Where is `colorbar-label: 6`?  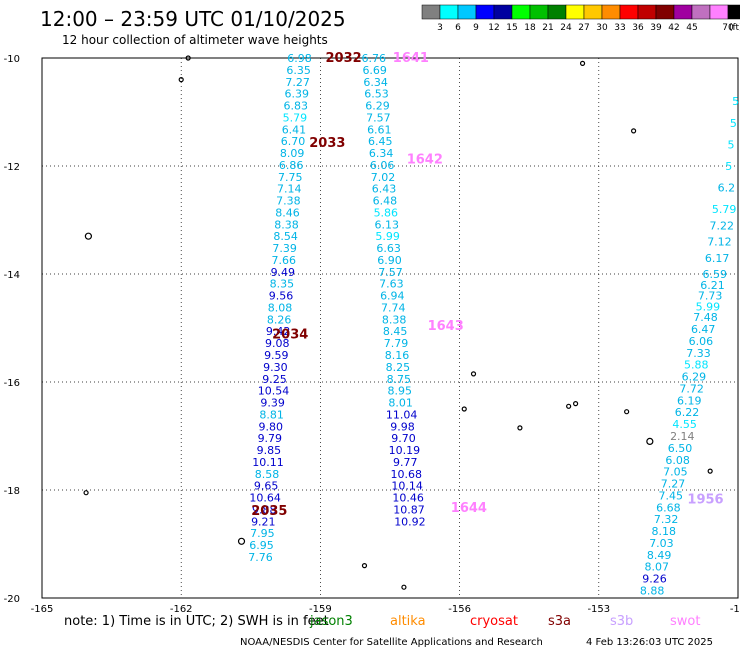 colorbar-label: 6 is located at coordinates (458, 28).